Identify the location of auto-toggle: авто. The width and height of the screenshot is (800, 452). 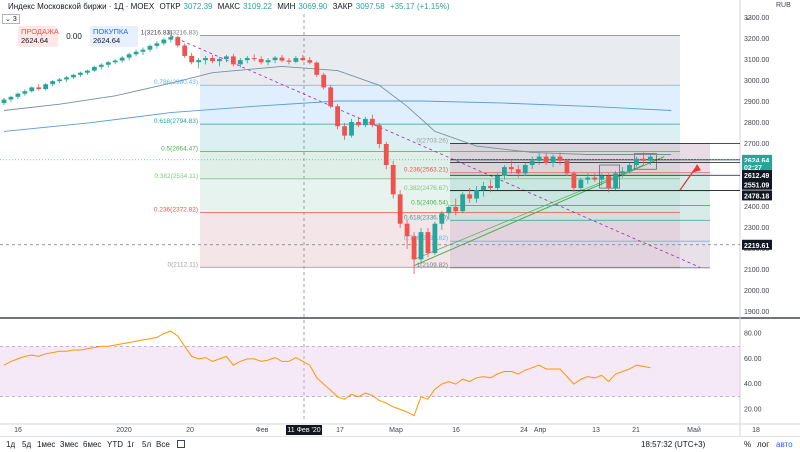
(784, 444).